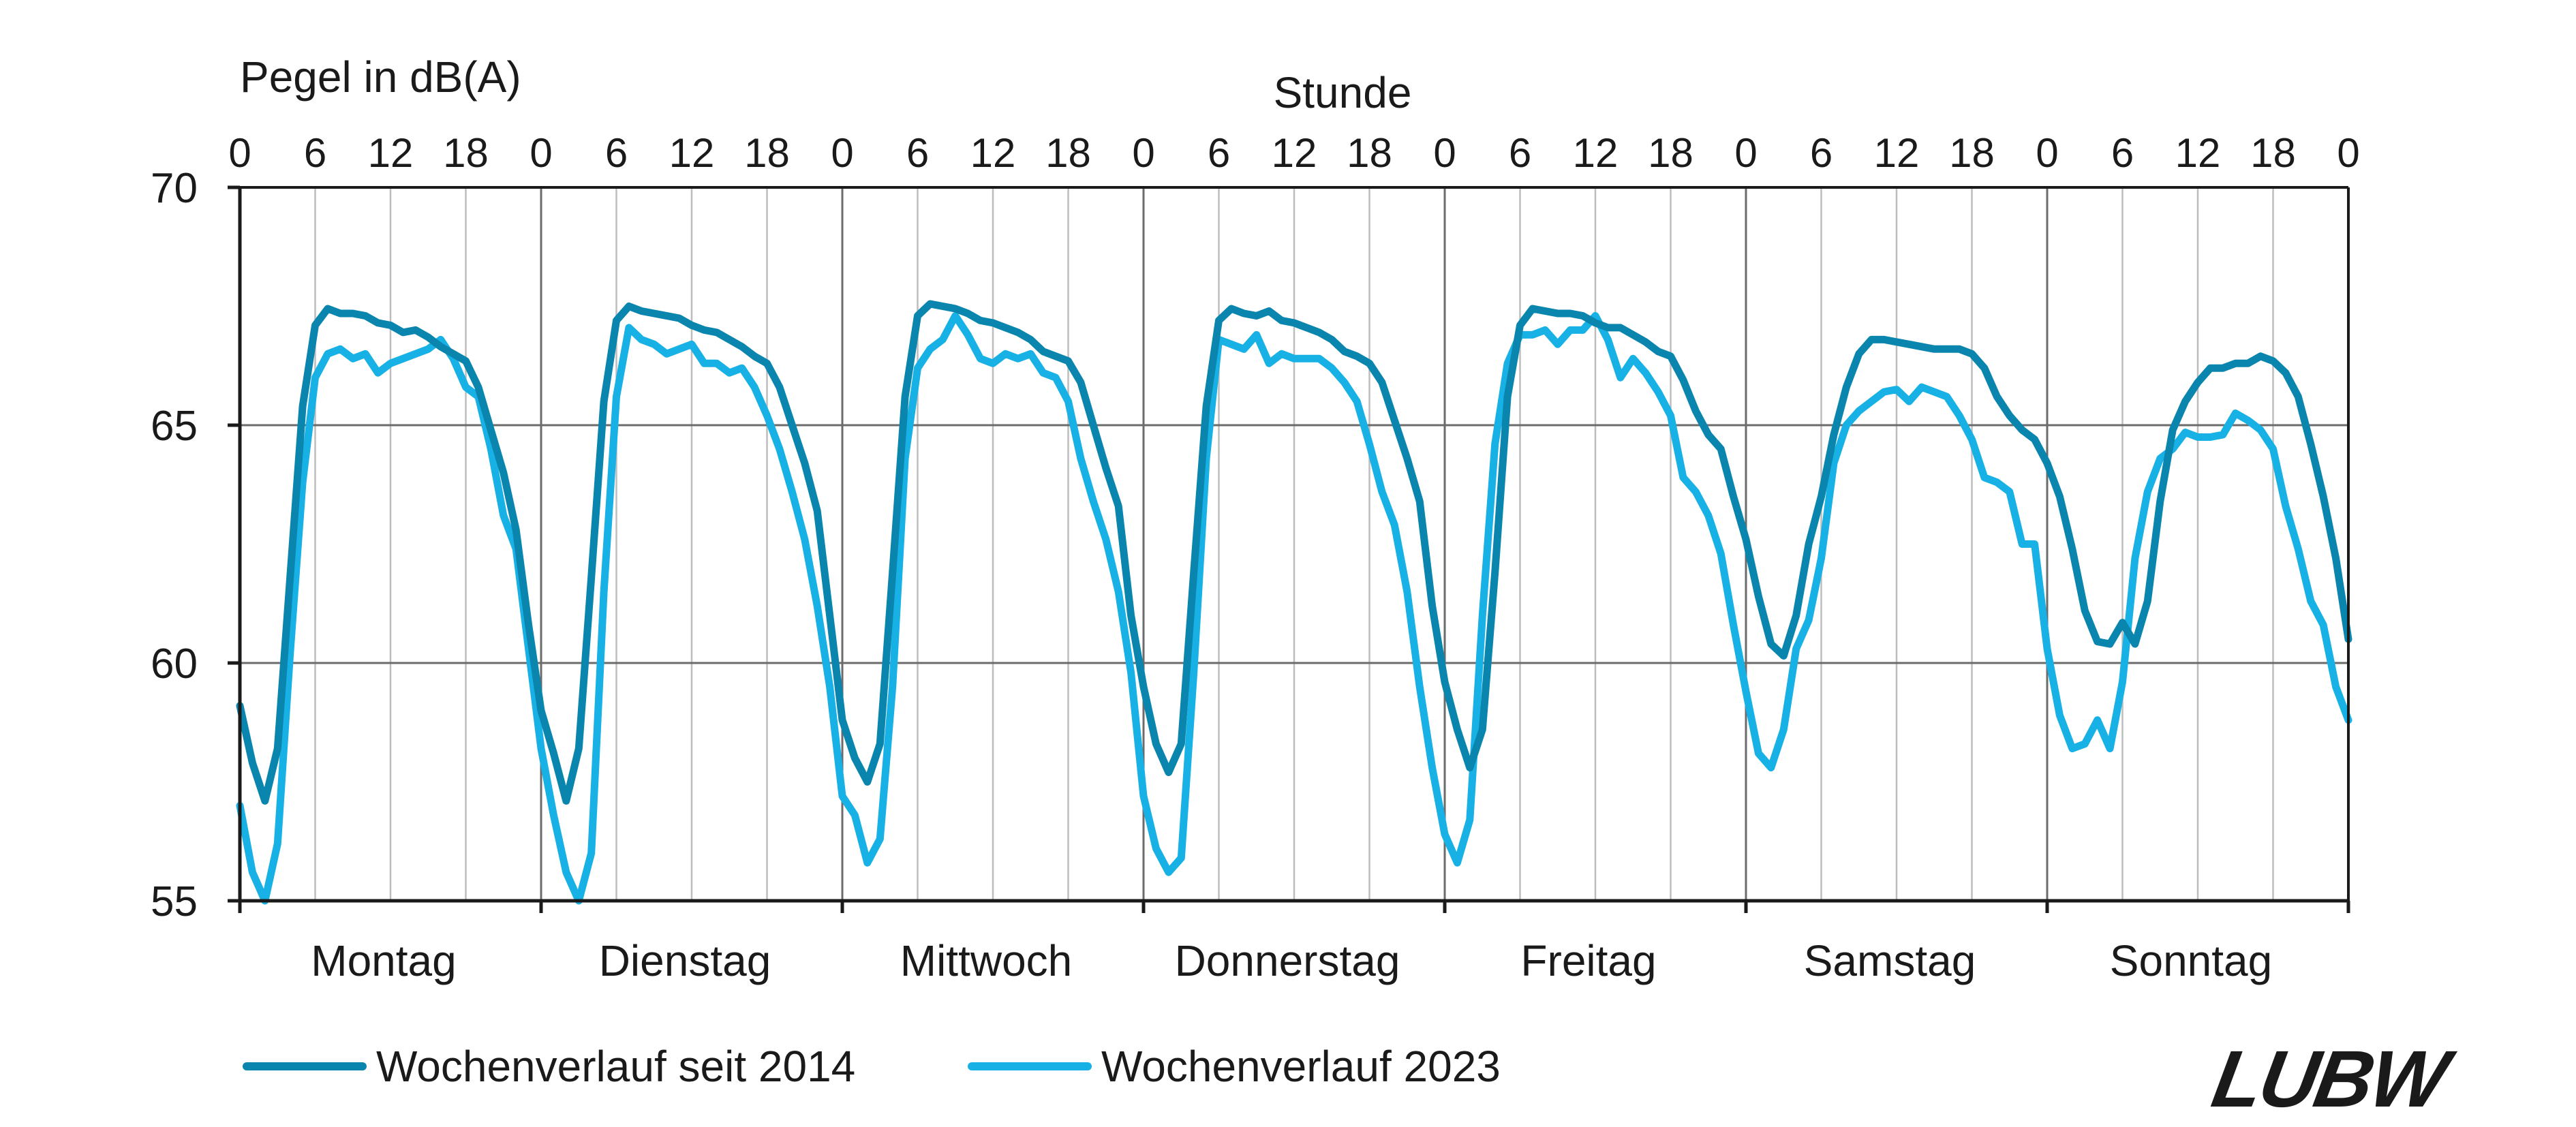  What do you see at coordinates (175, 188) in the screenshot?
I see `y-tick-label: 70` at bounding box center [175, 188].